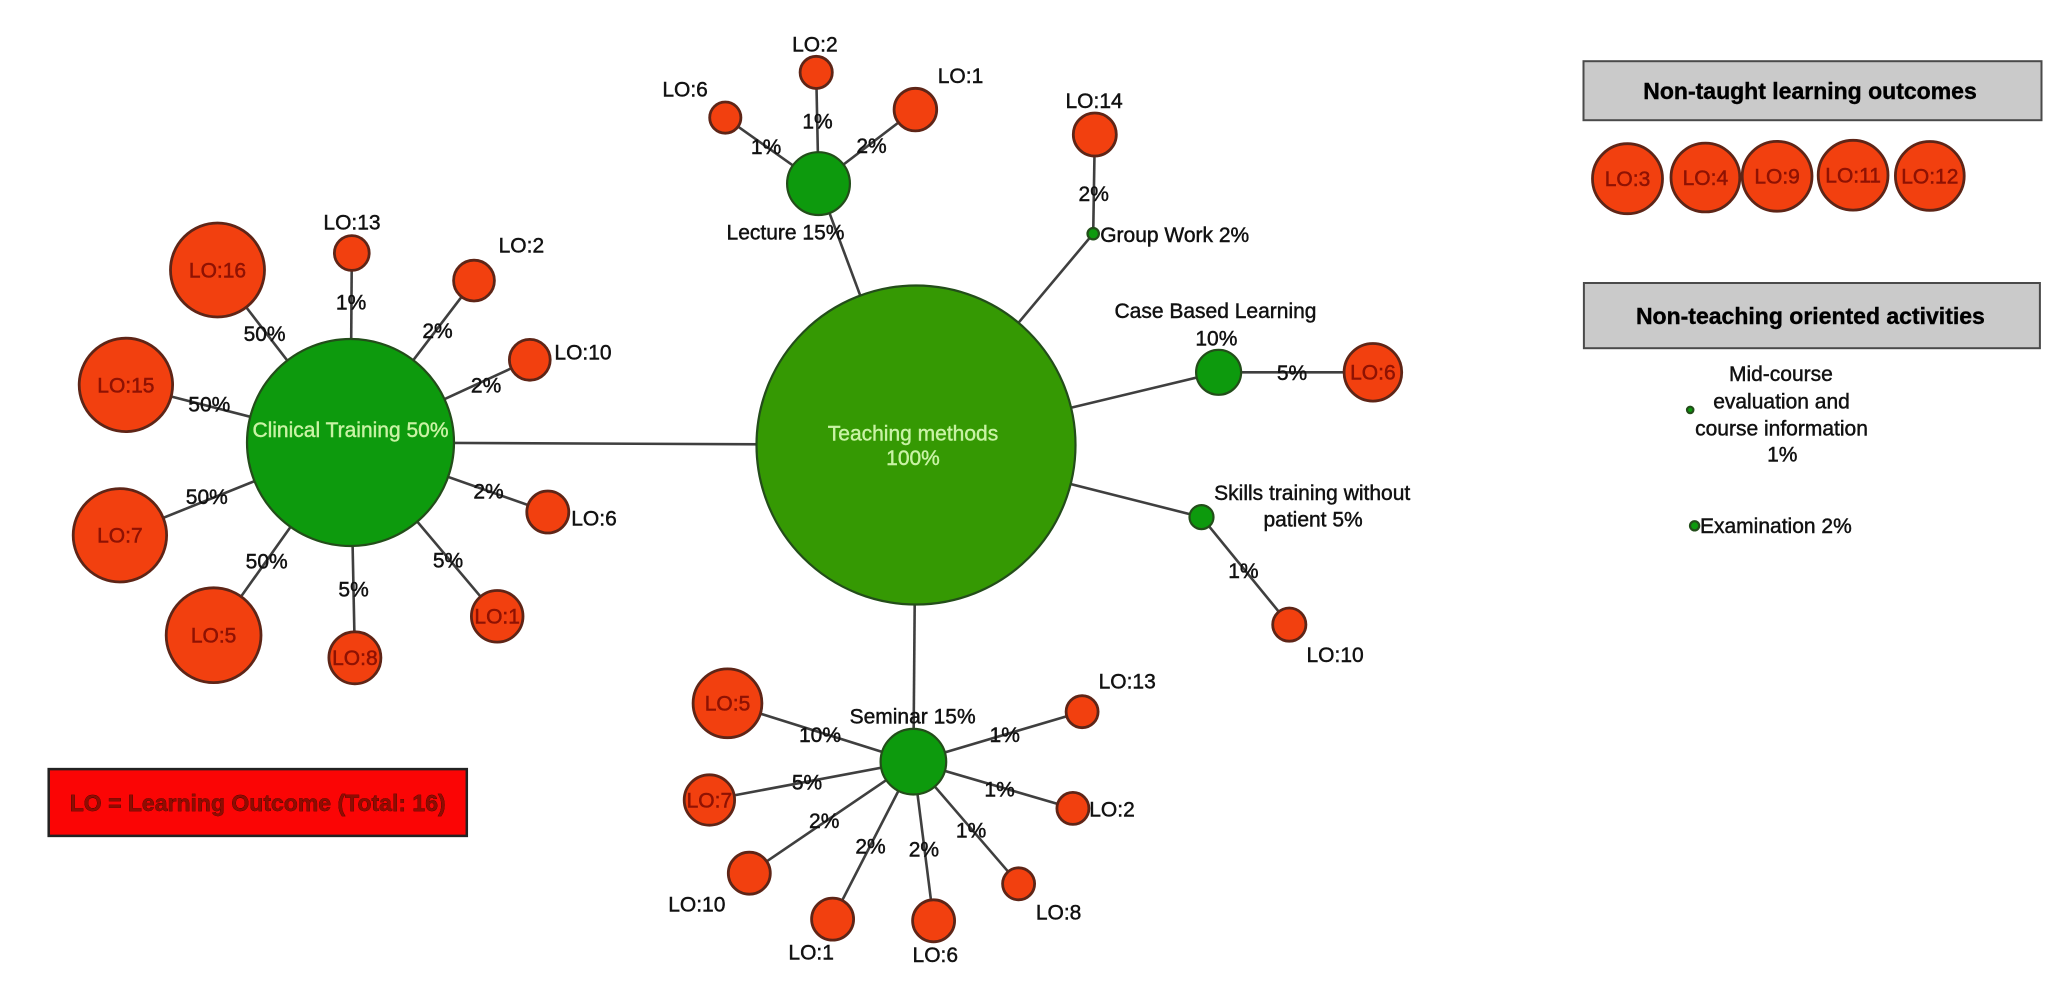  Describe the element at coordinates (1777, 177) in the screenshot. I see `svg-text: LO:9` at that location.